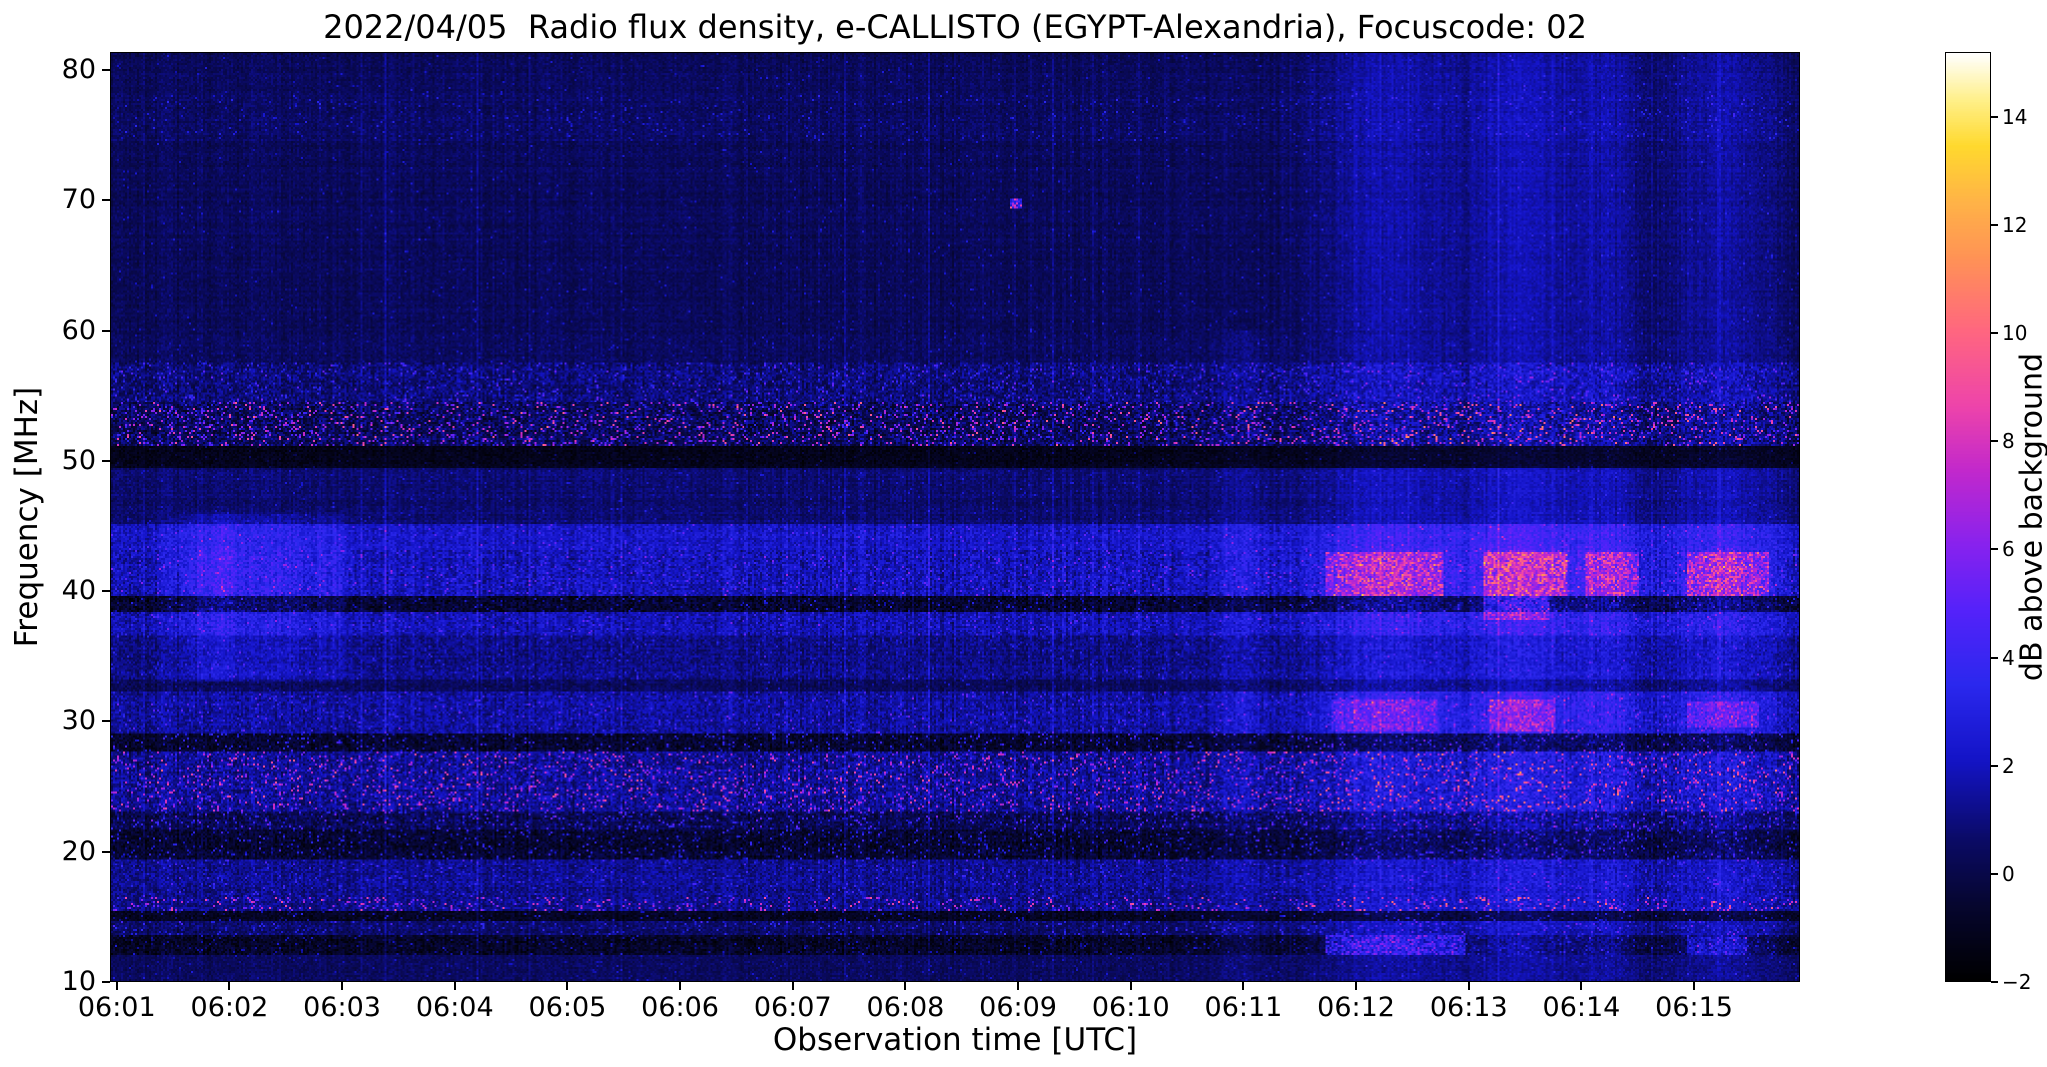 Image resolution: width=2047 pixels, height=1067 pixels. Describe the element at coordinates (1694, 1007) in the screenshot. I see `x-tick-label: 06:15` at that location.